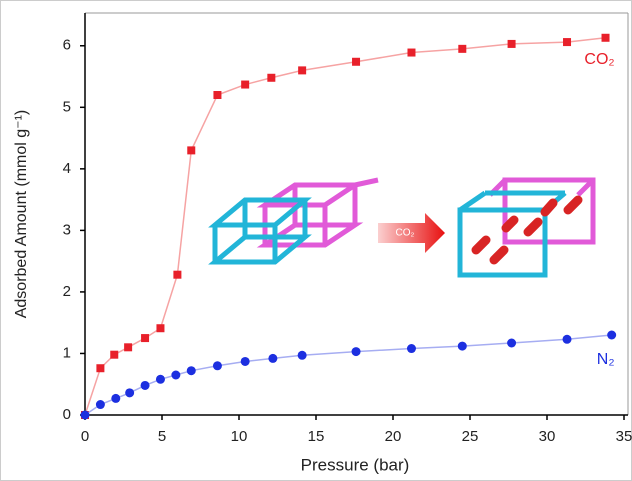 The image size is (632, 481). I want to click on y-tick-label: 1, so click(67, 352).